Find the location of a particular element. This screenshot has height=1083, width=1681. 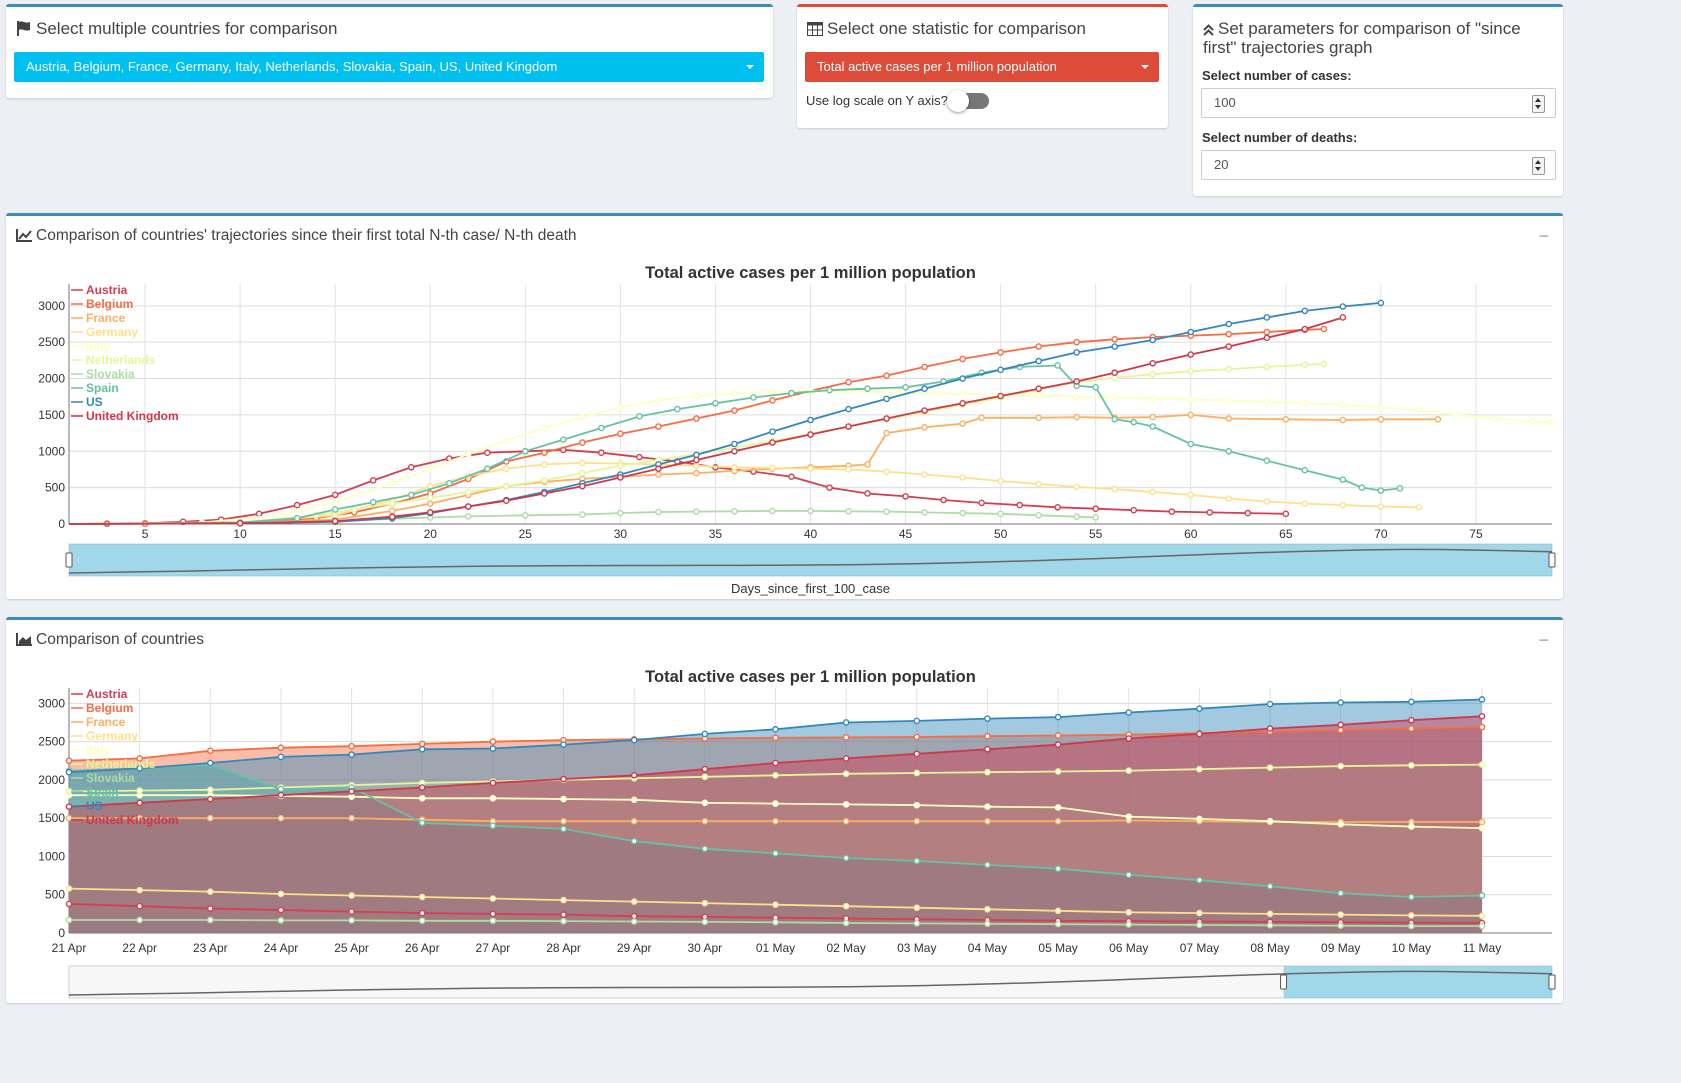

legend-item-germany: Germany is located at coordinates (112, 332).